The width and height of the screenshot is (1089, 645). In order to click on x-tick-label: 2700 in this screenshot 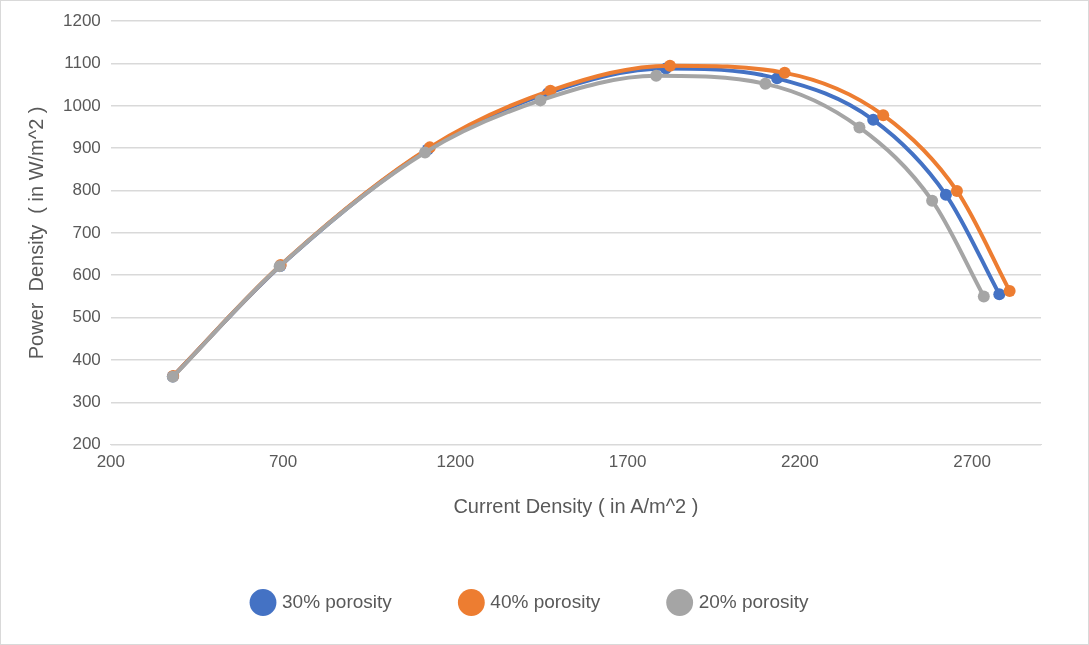, I will do `click(972, 462)`.